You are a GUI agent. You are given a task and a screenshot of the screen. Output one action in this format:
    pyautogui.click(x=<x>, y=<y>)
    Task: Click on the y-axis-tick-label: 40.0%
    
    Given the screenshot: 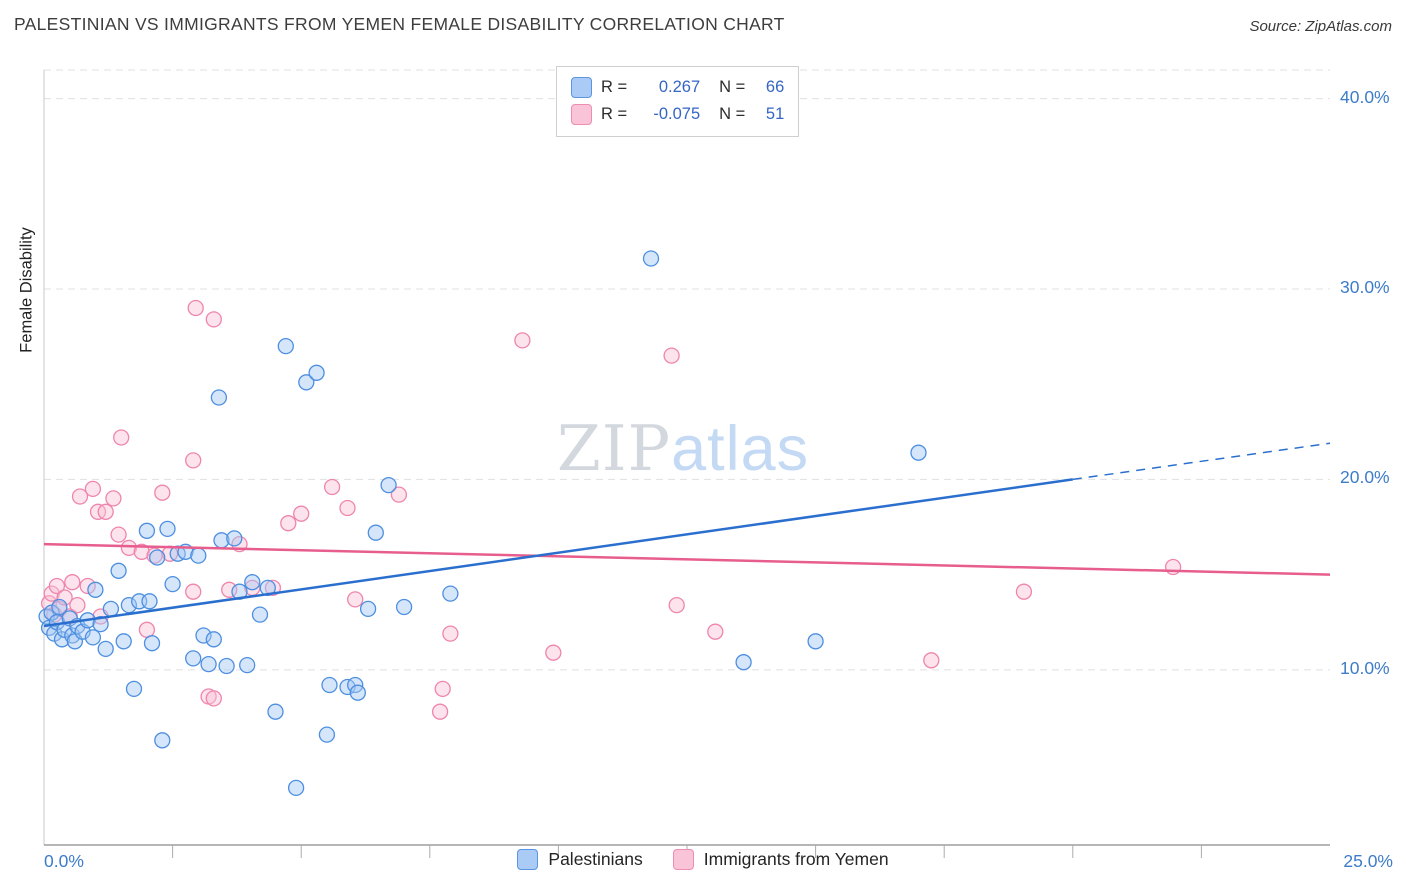 What is the action you would take?
    pyautogui.click(x=1365, y=96)
    